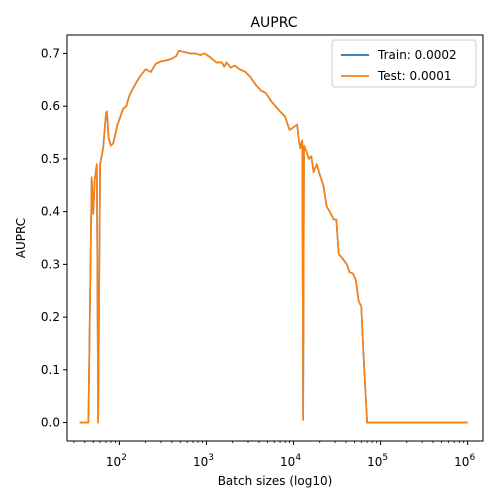  What do you see at coordinates (275, 481) in the screenshot?
I see `x-axis-label: Batch sizes (log10)` at bounding box center [275, 481].